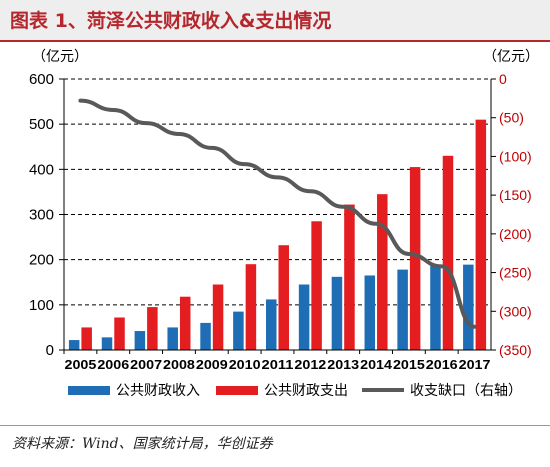  I want to click on legend-label-gap: 收支缺口（右轴）, so click(466, 390).